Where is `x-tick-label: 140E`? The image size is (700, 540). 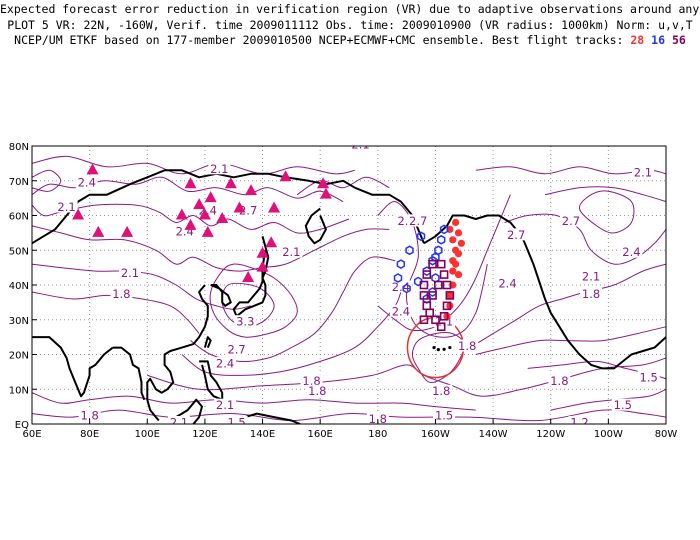
x-tick-label: 140E is located at coordinates (262, 434).